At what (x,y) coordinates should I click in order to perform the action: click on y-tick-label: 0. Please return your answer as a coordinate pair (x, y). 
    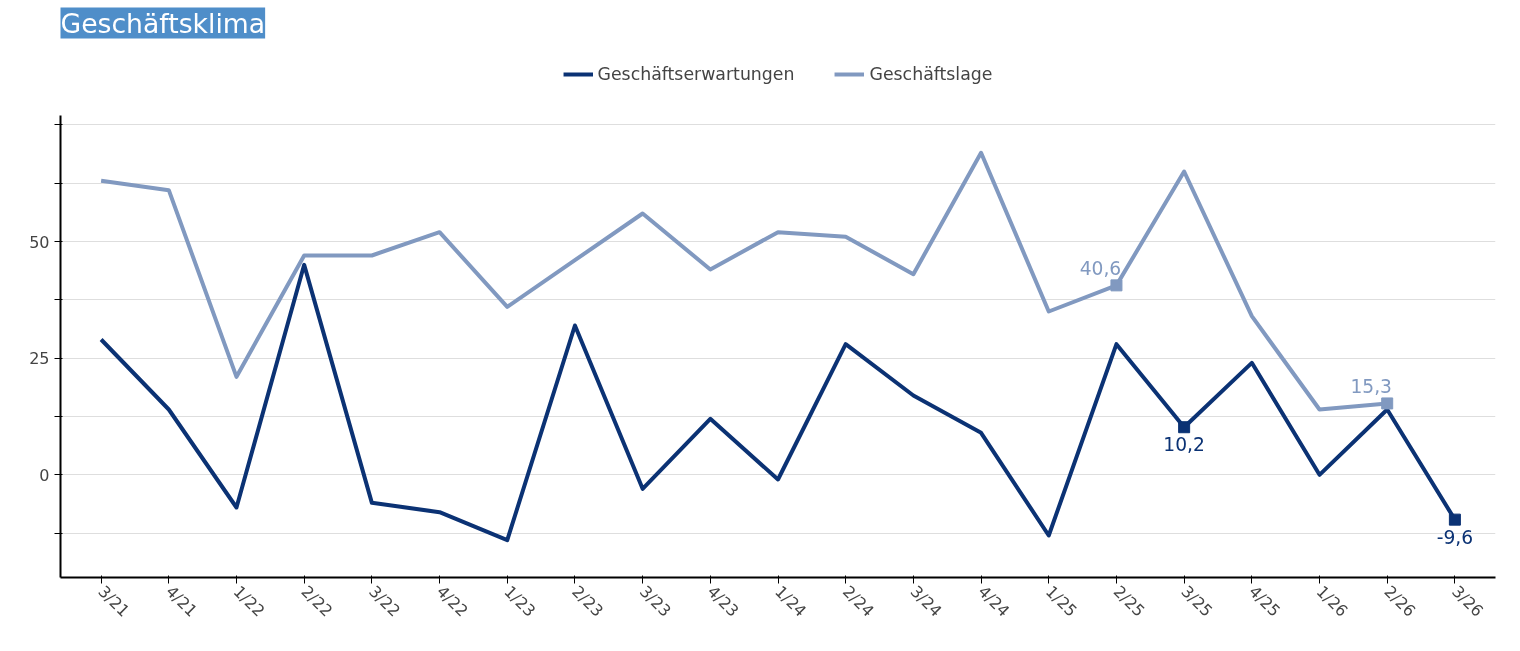
    Looking at the image, I should click on (44, 475).